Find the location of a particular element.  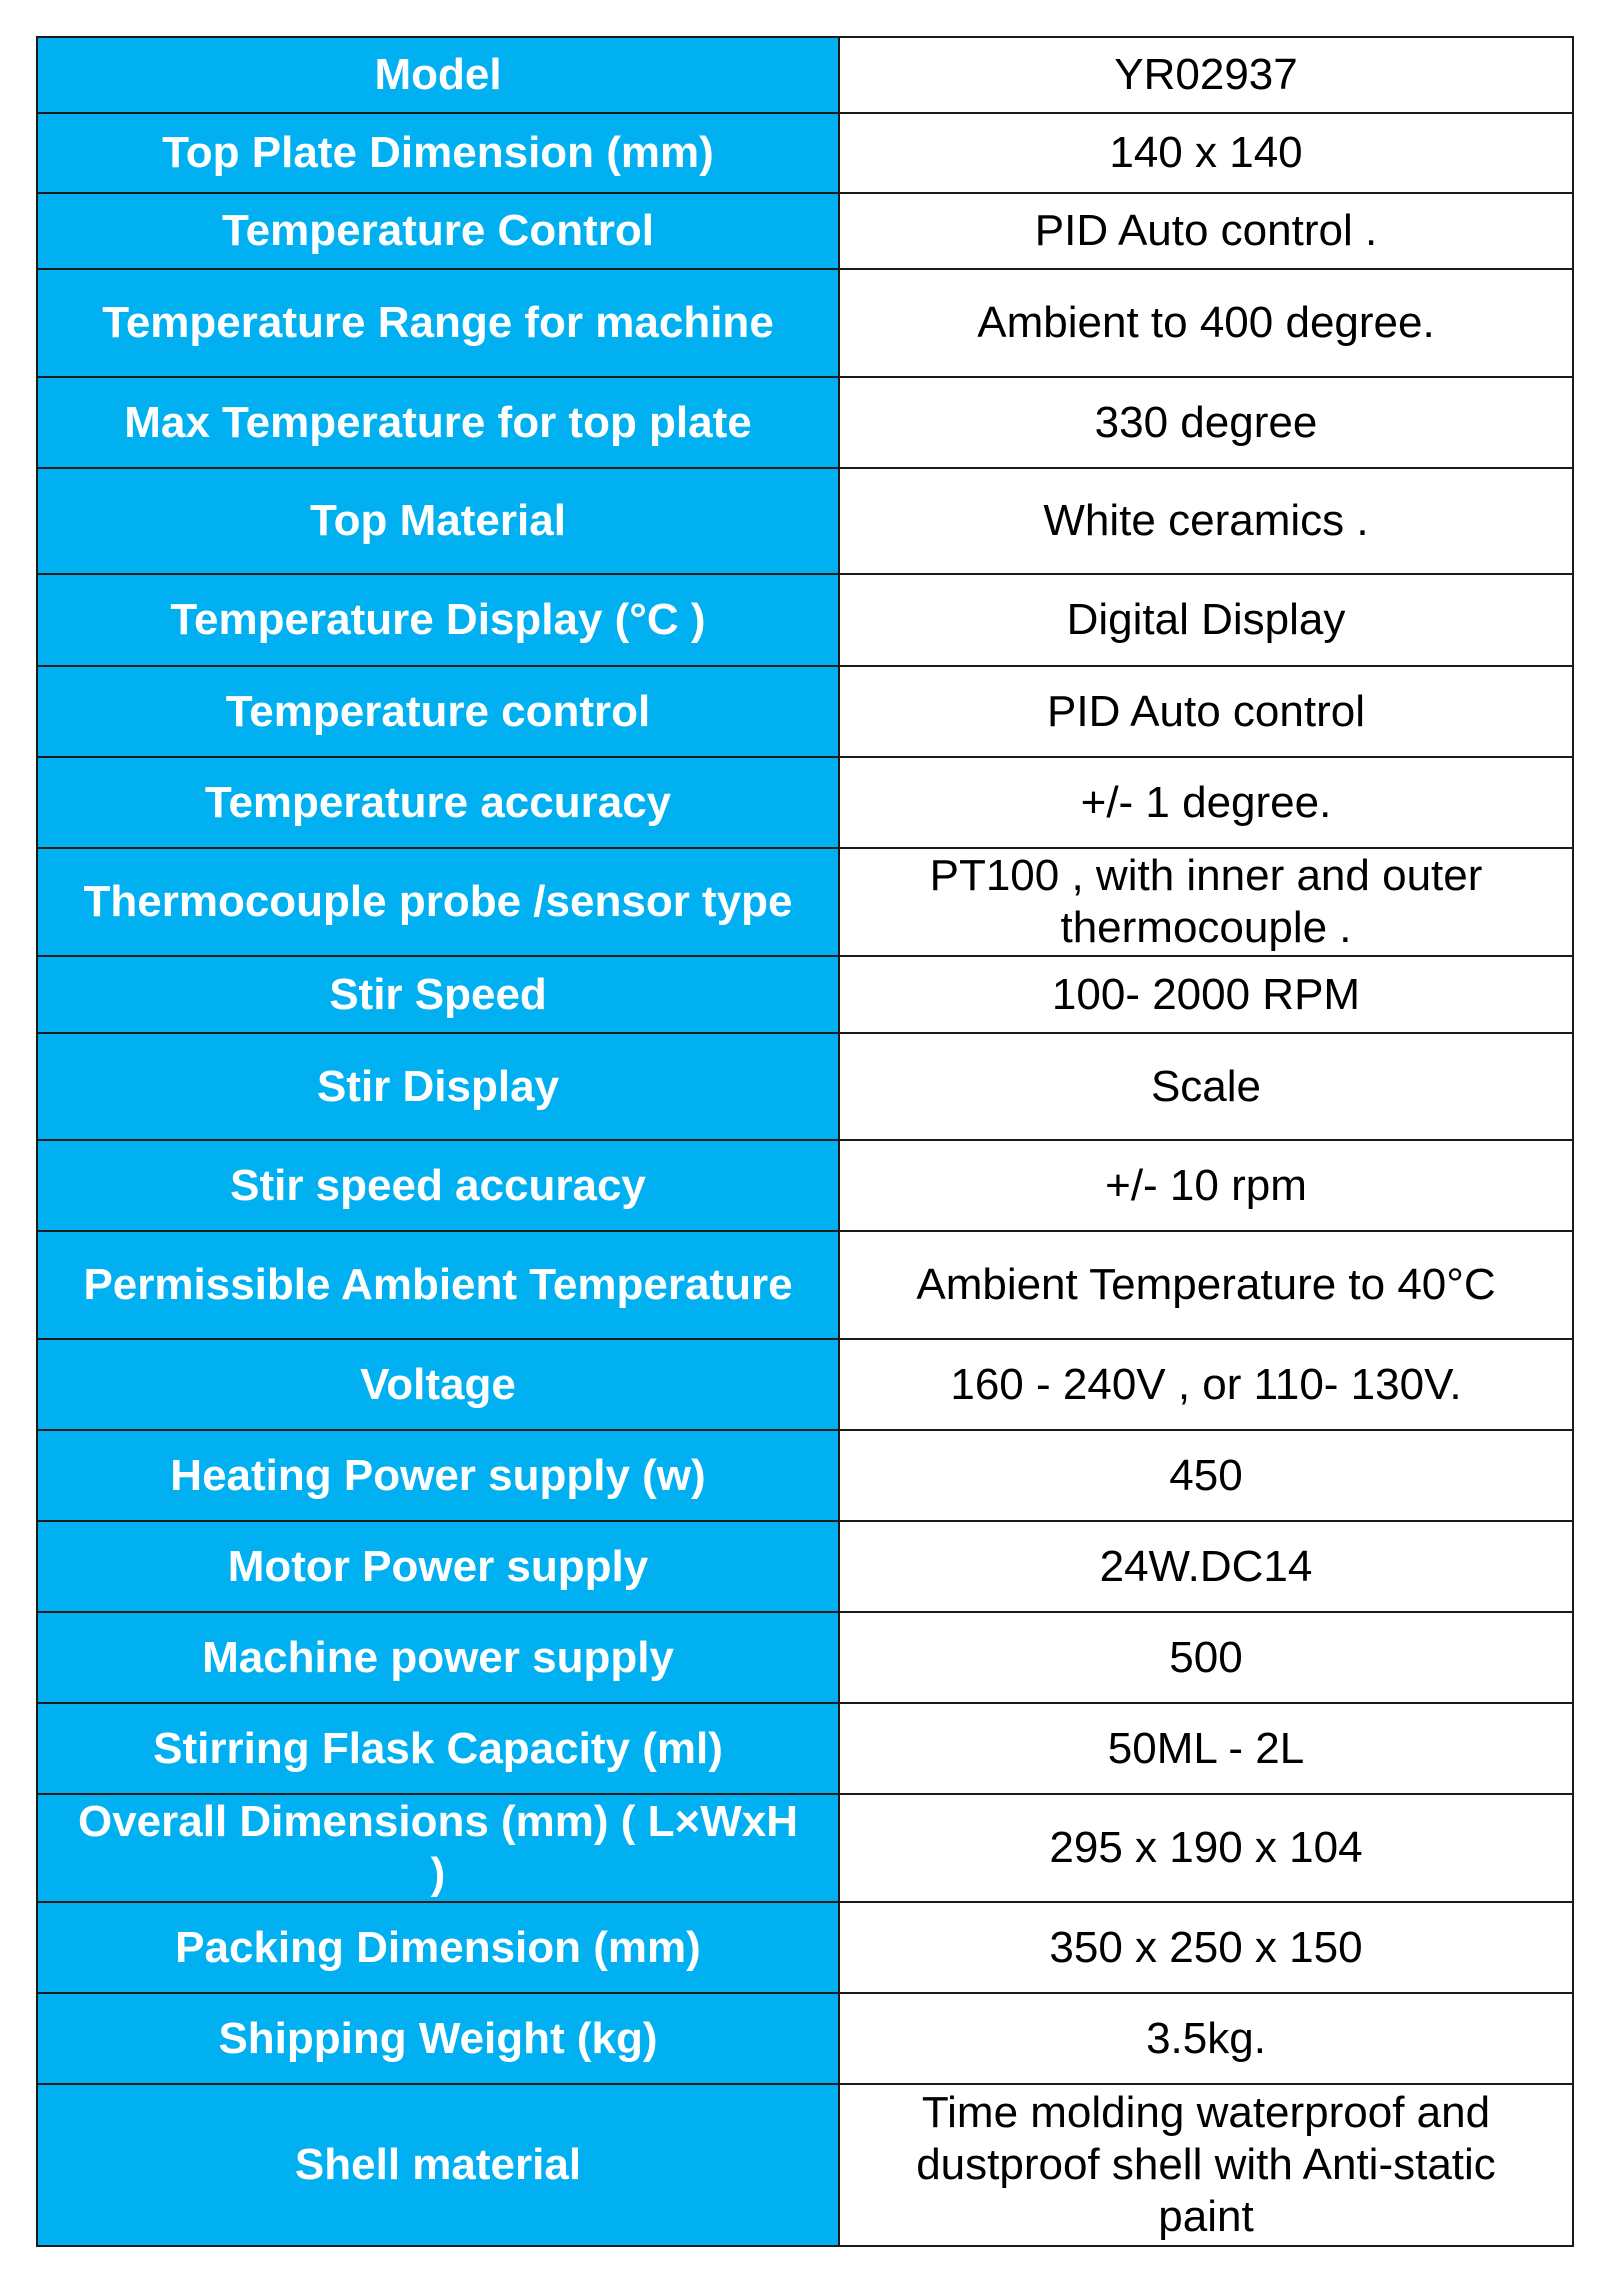

spec-value: 3.5kg. is located at coordinates (1206, 2038).